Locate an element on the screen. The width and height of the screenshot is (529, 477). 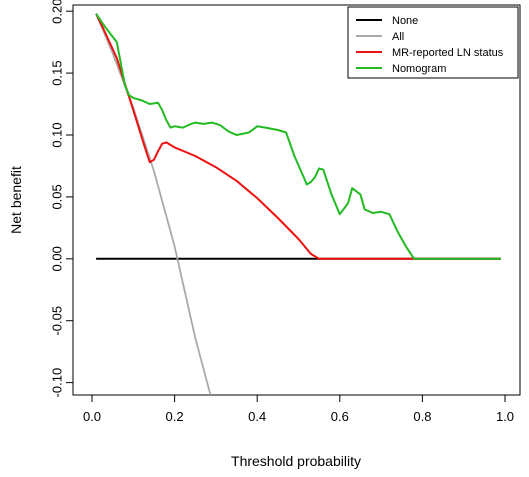
x-axis-title: Threshold probability is located at coordinates (296, 461).